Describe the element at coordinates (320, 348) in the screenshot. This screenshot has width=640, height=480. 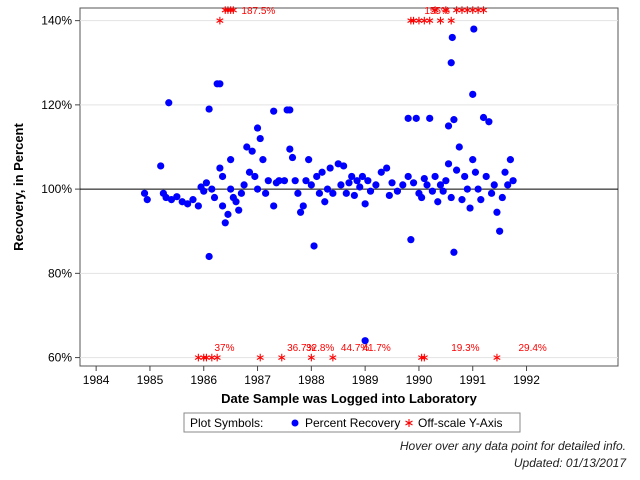
I see `offscale-value-label: 32.8%` at that location.